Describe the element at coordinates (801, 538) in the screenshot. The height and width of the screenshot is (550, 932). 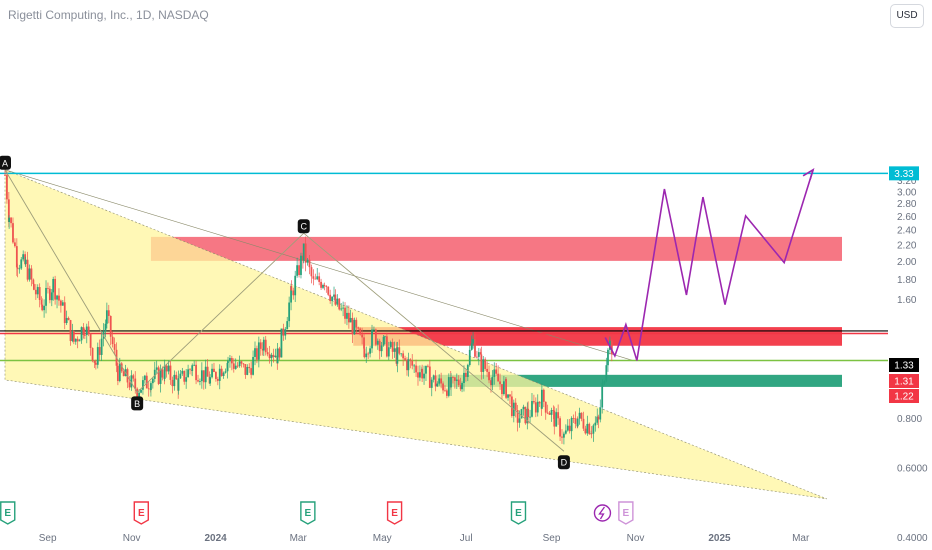
I see `x-tick-label: Mar` at that location.